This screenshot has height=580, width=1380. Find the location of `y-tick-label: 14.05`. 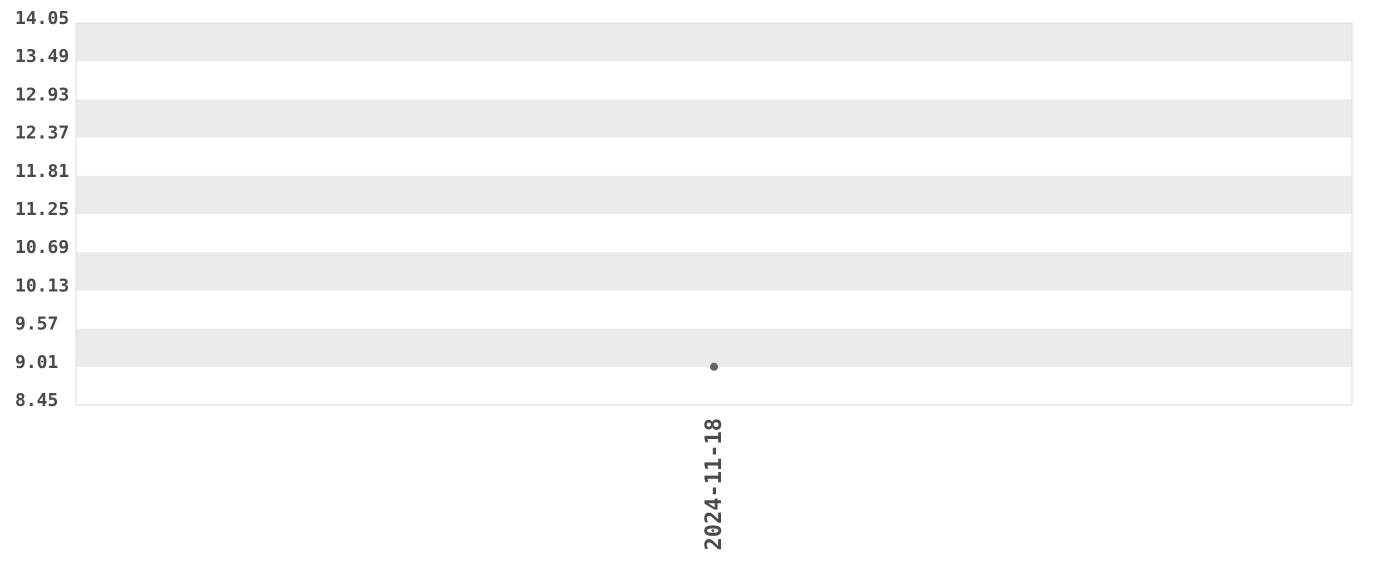

y-tick-label: 14.05 is located at coordinates (42, 18).